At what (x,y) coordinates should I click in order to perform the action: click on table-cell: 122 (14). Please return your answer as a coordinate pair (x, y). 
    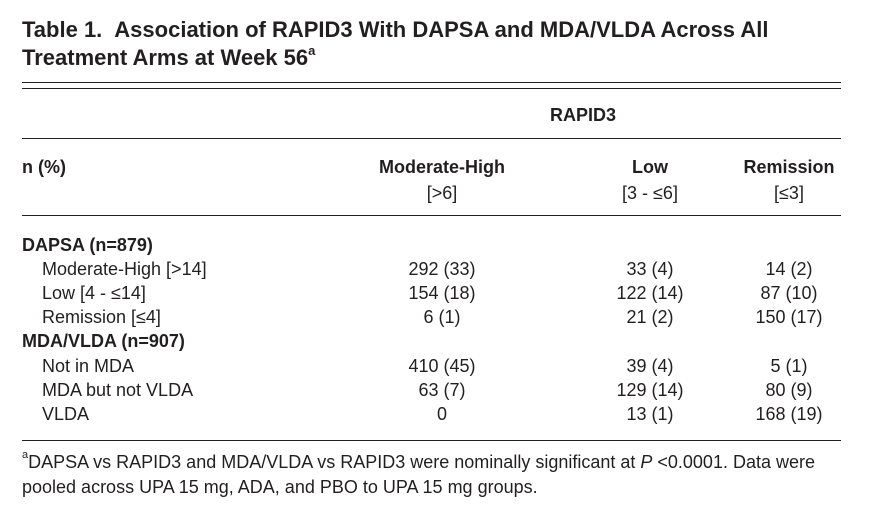
    Looking at the image, I should click on (650, 293).